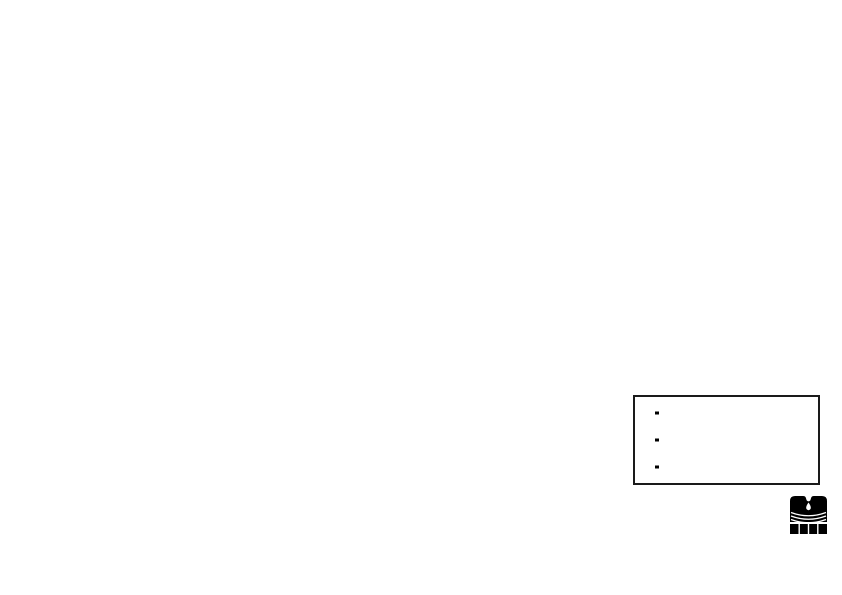  I want to click on legend-box, so click(726, 440).